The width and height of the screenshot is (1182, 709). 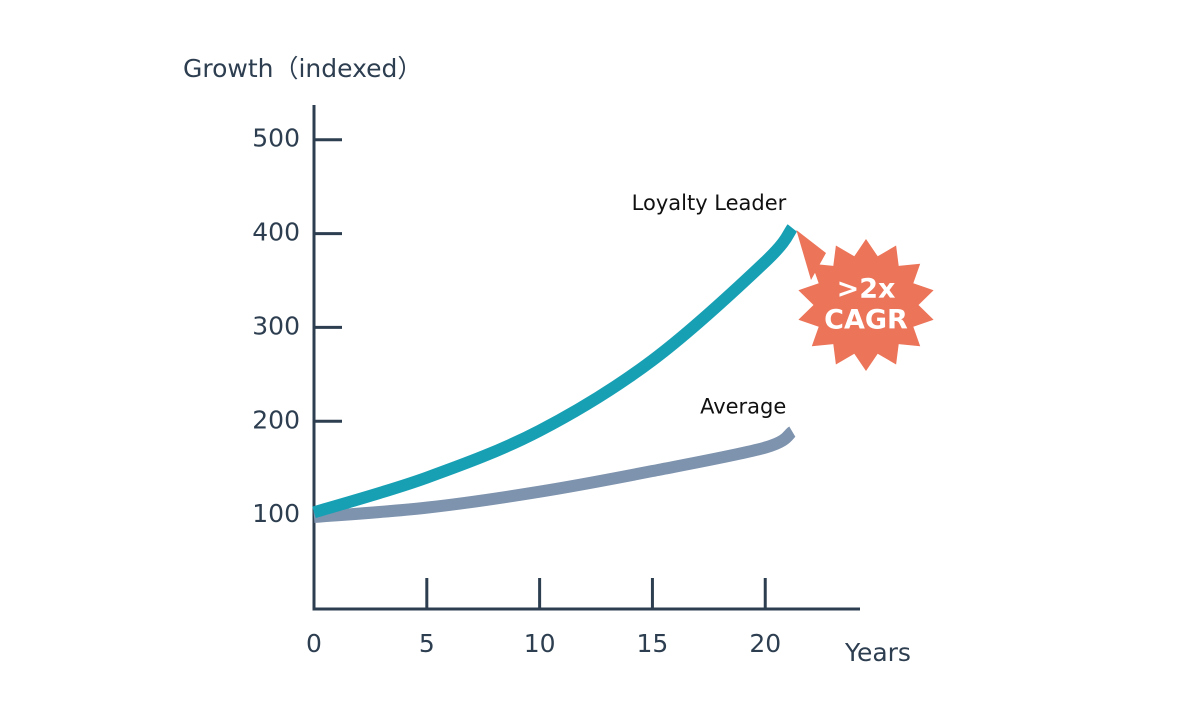 I want to click on y-tick-label: 300, so click(x=276, y=325).